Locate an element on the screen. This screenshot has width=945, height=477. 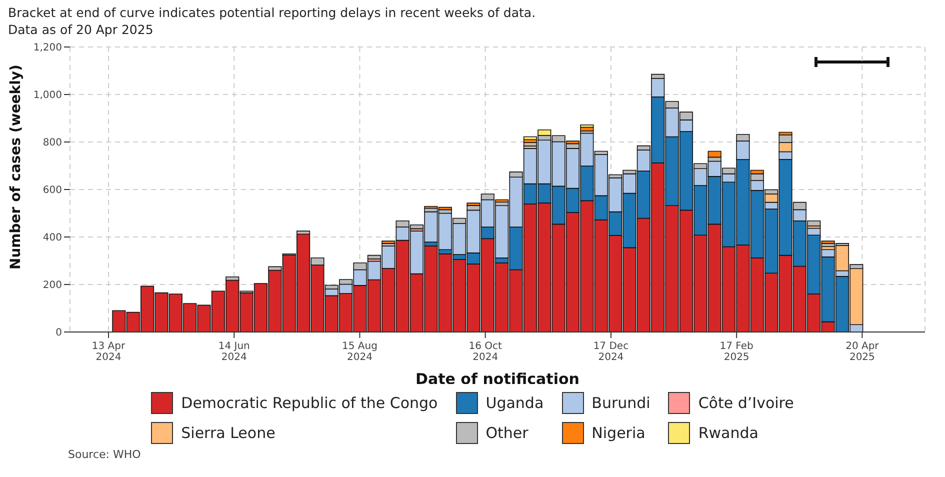
x-tick-label: 14 Jun 2024 is located at coordinates (234, 352).